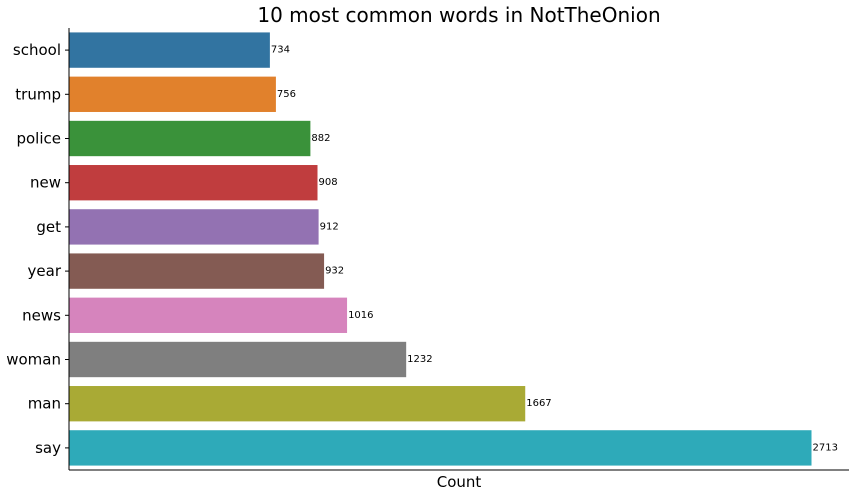 The height and width of the screenshot is (496, 856). I want to click on data-label: 734, so click(280, 50).